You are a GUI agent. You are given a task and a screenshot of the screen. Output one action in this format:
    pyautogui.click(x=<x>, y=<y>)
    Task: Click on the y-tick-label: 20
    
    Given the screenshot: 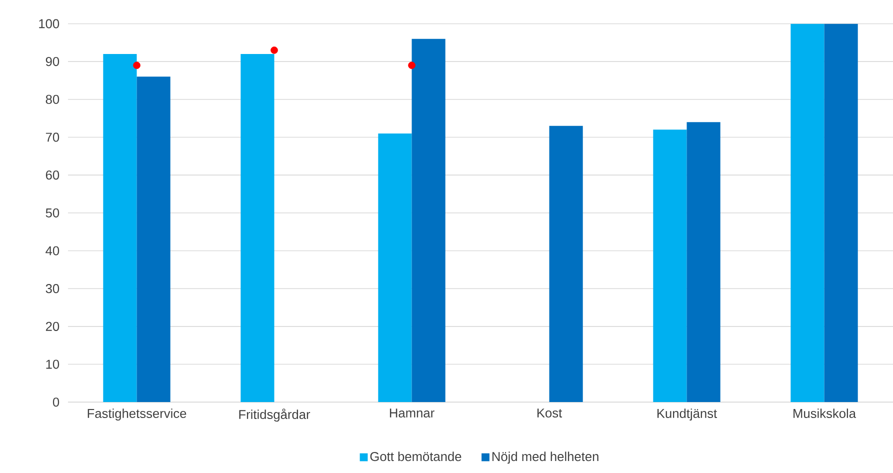 What is the action you would take?
    pyautogui.click(x=53, y=326)
    